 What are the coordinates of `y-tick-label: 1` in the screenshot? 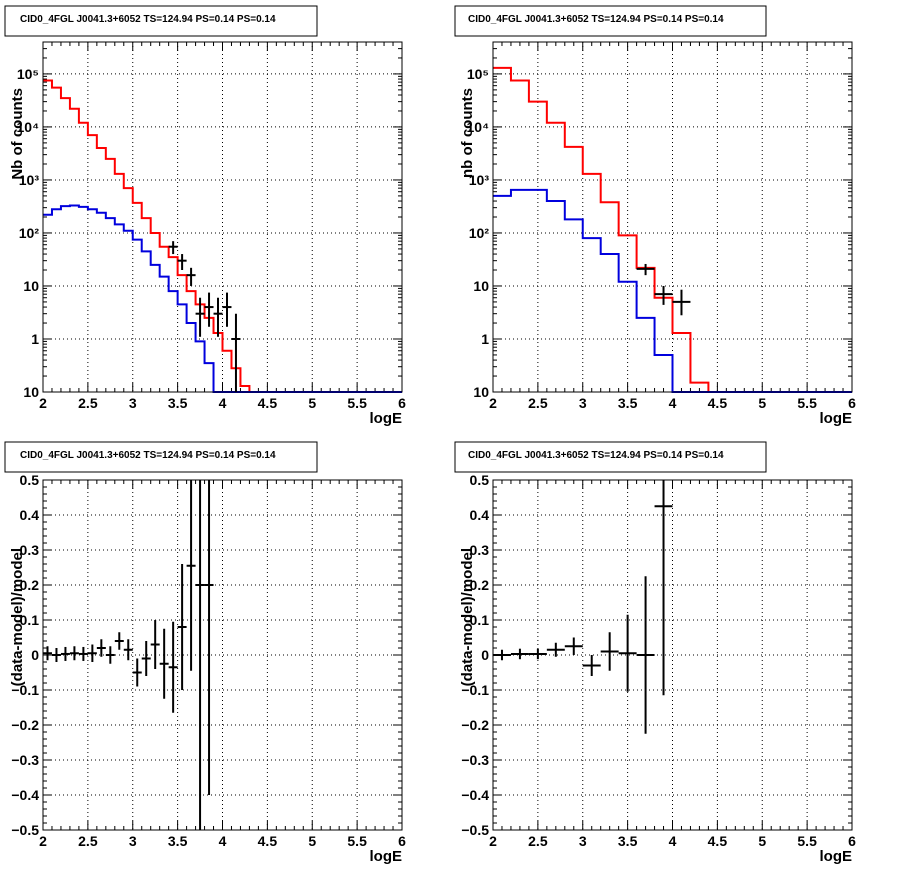 It's located at (35, 339).